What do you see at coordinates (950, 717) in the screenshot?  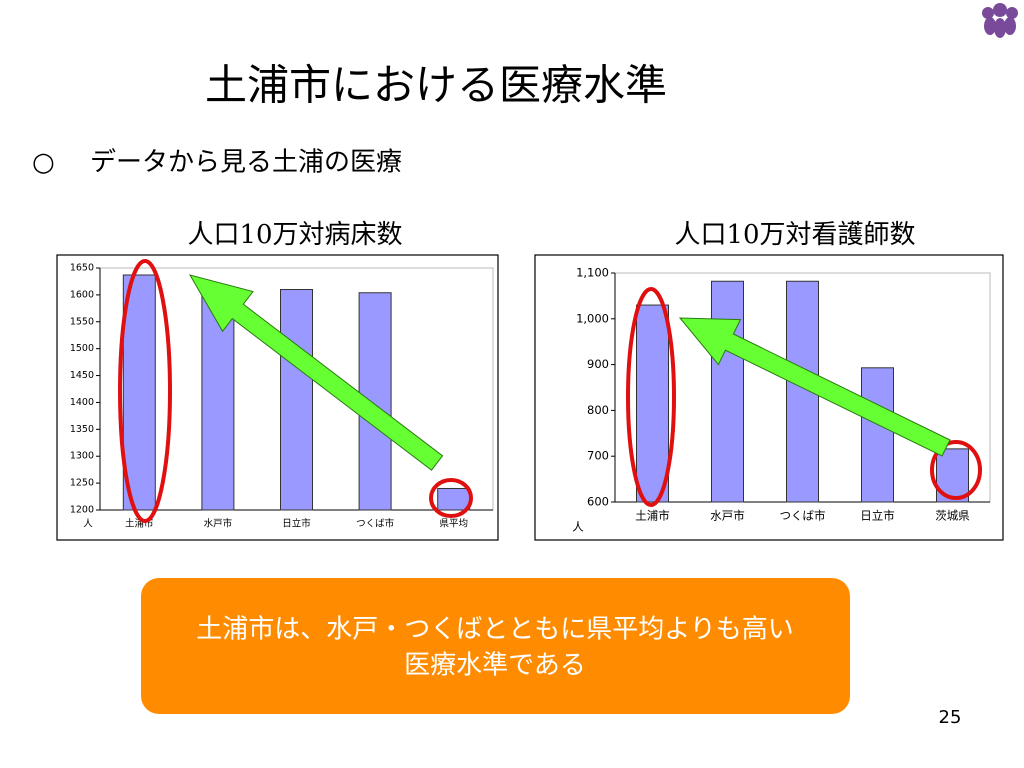 I see `page-number: 25` at bounding box center [950, 717].